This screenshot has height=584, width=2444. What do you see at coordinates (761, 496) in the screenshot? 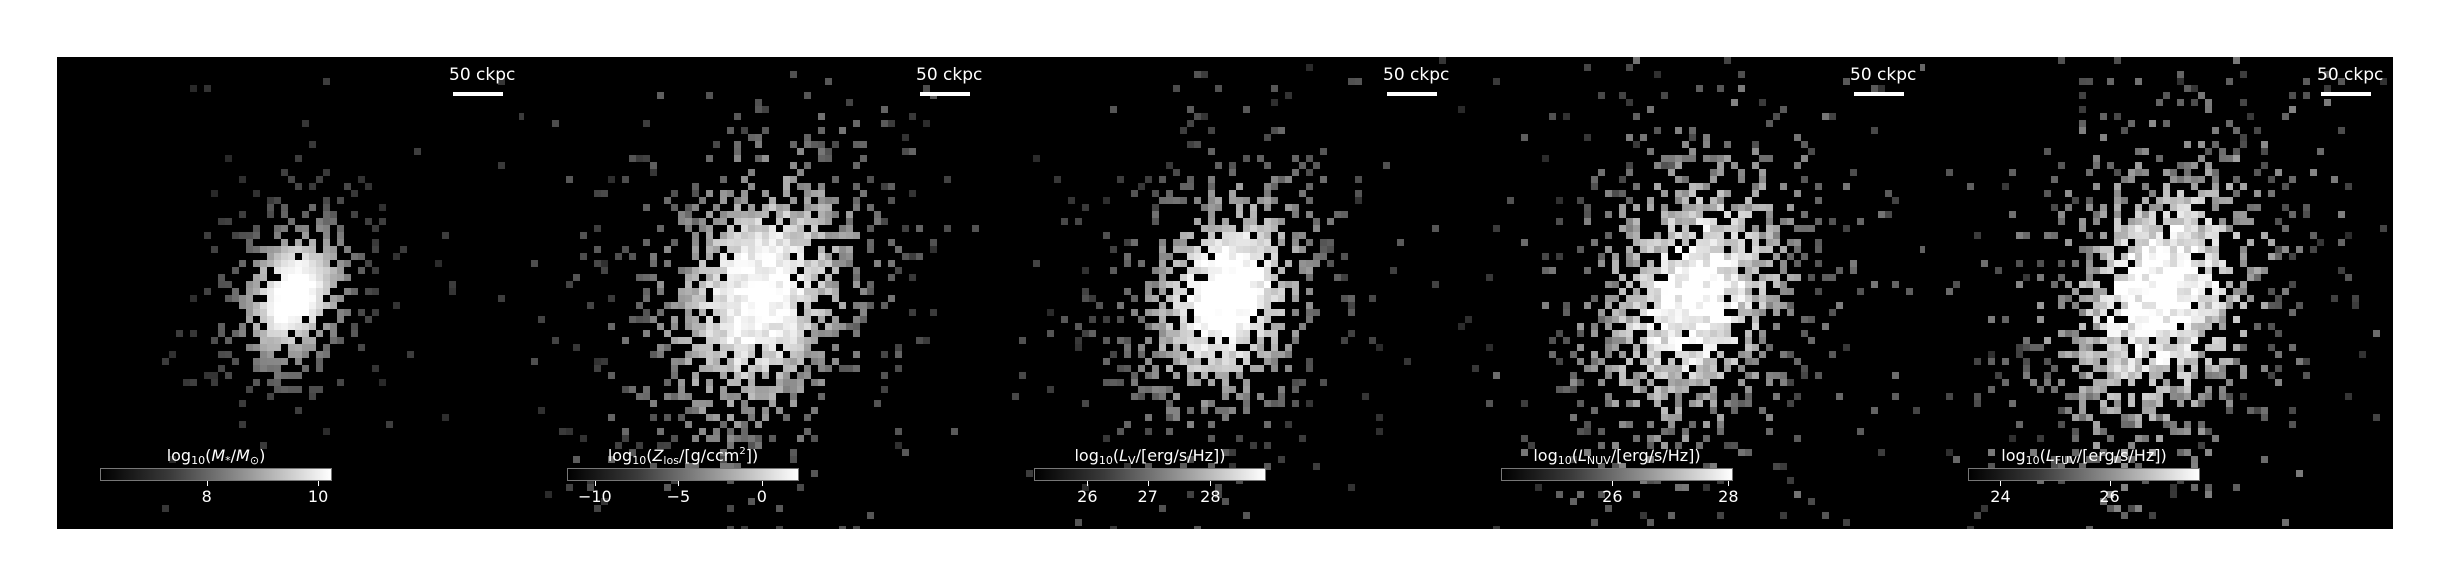
I see `colorbar-tick-label: 0` at bounding box center [761, 496].